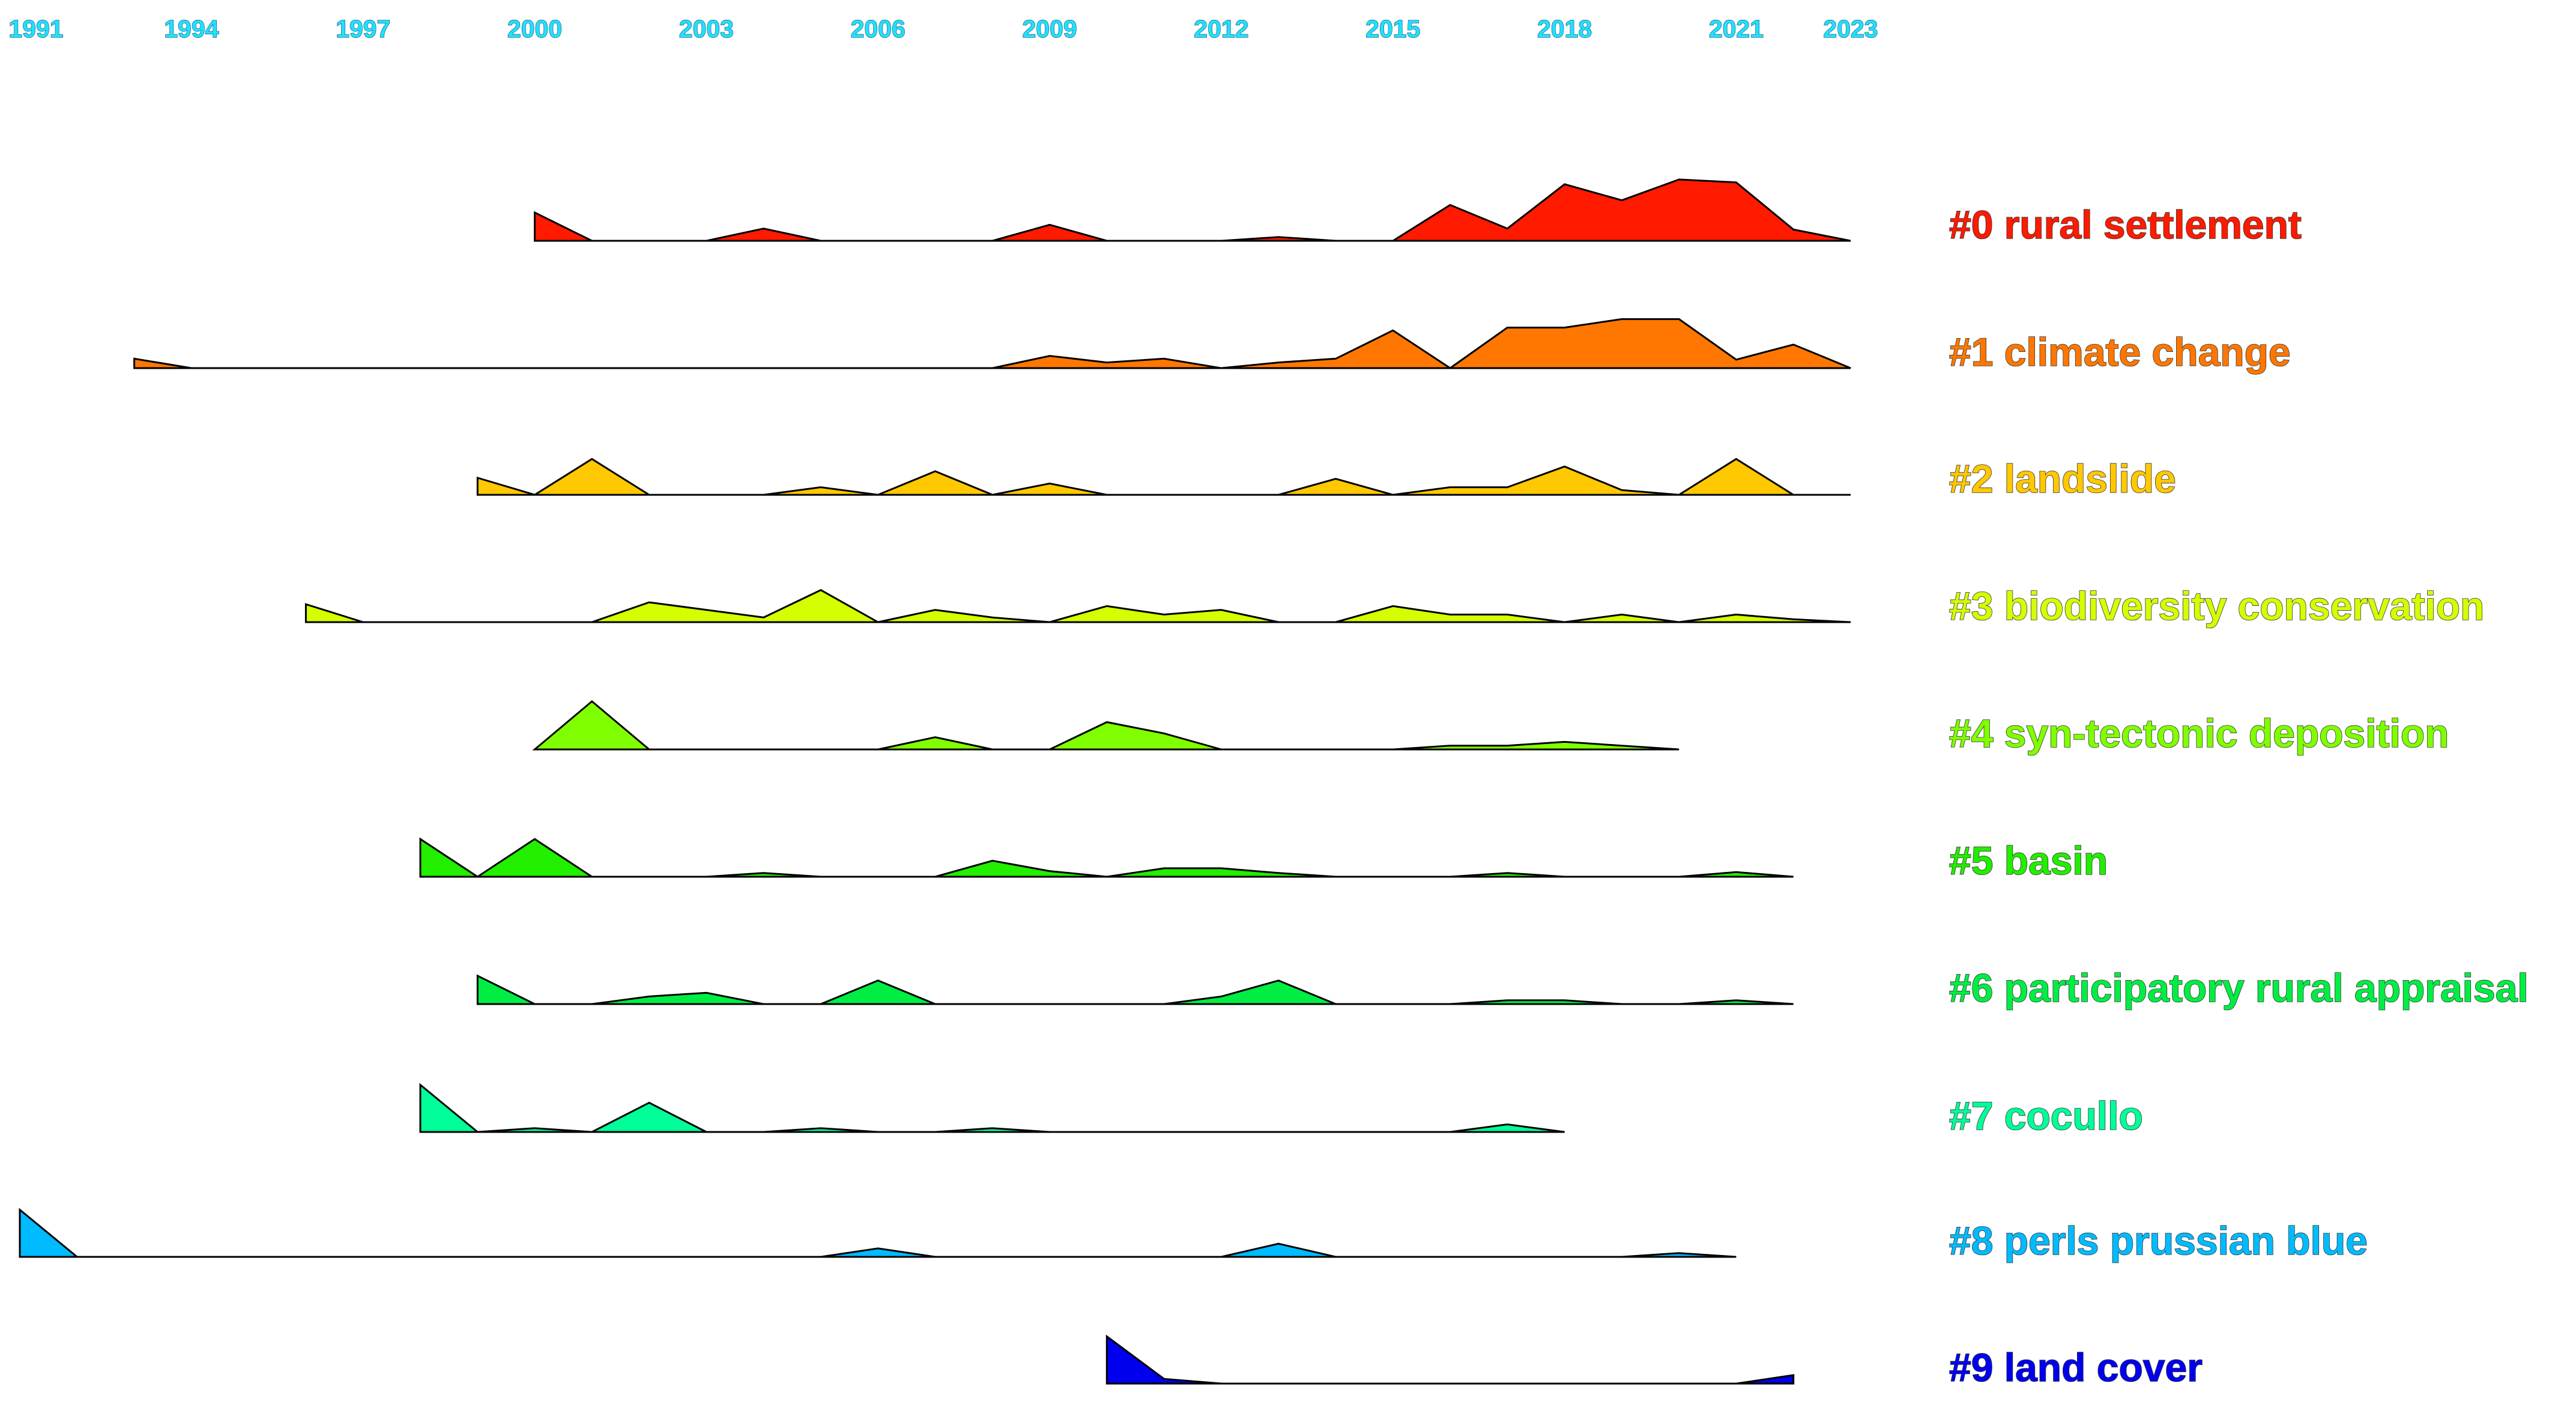 This screenshot has width=2576, height=1410. What do you see at coordinates (992, 343) in the screenshot?
I see `series-area-1-climate-change` at bounding box center [992, 343].